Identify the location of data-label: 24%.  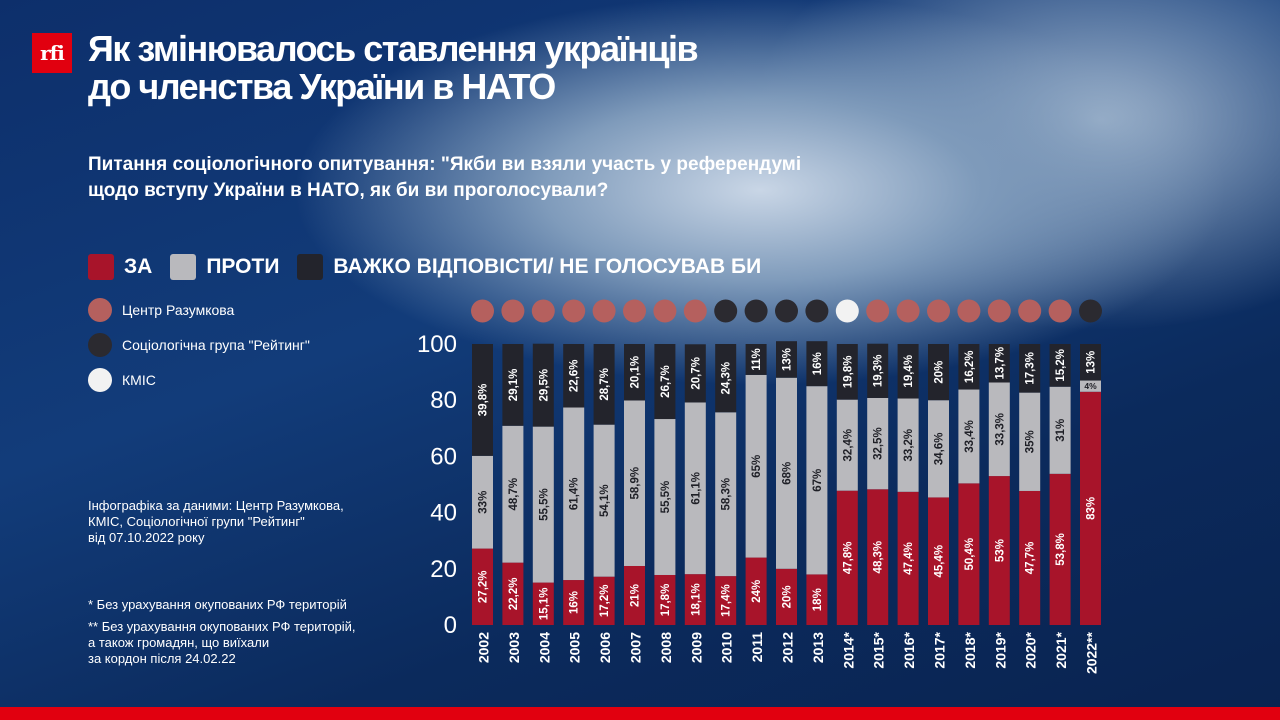
(757, 591).